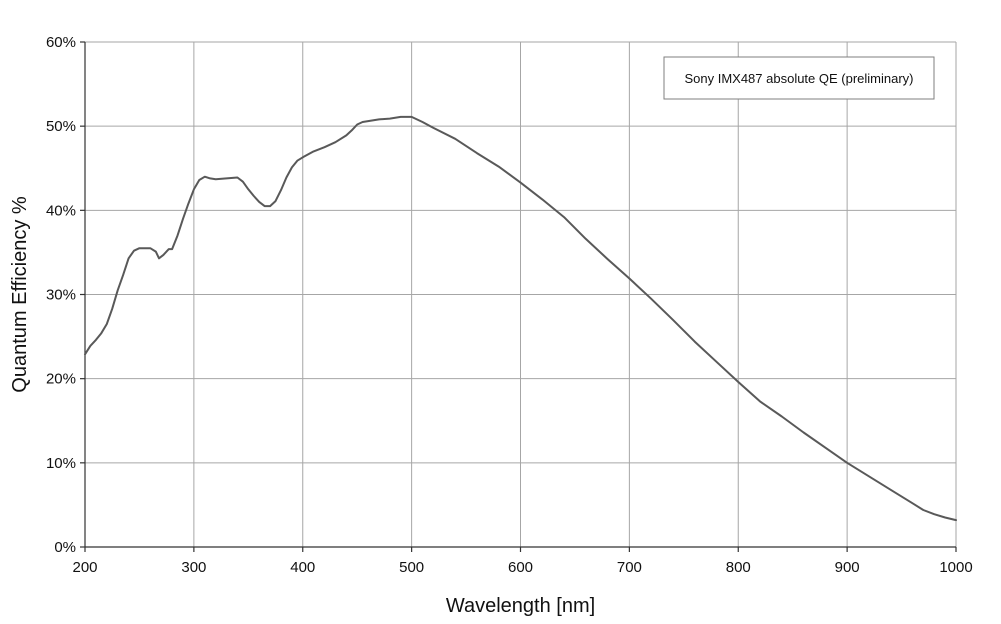 The width and height of the screenshot is (1001, 624). I want to click on y-tick-label: 30%, so click(61, 295).